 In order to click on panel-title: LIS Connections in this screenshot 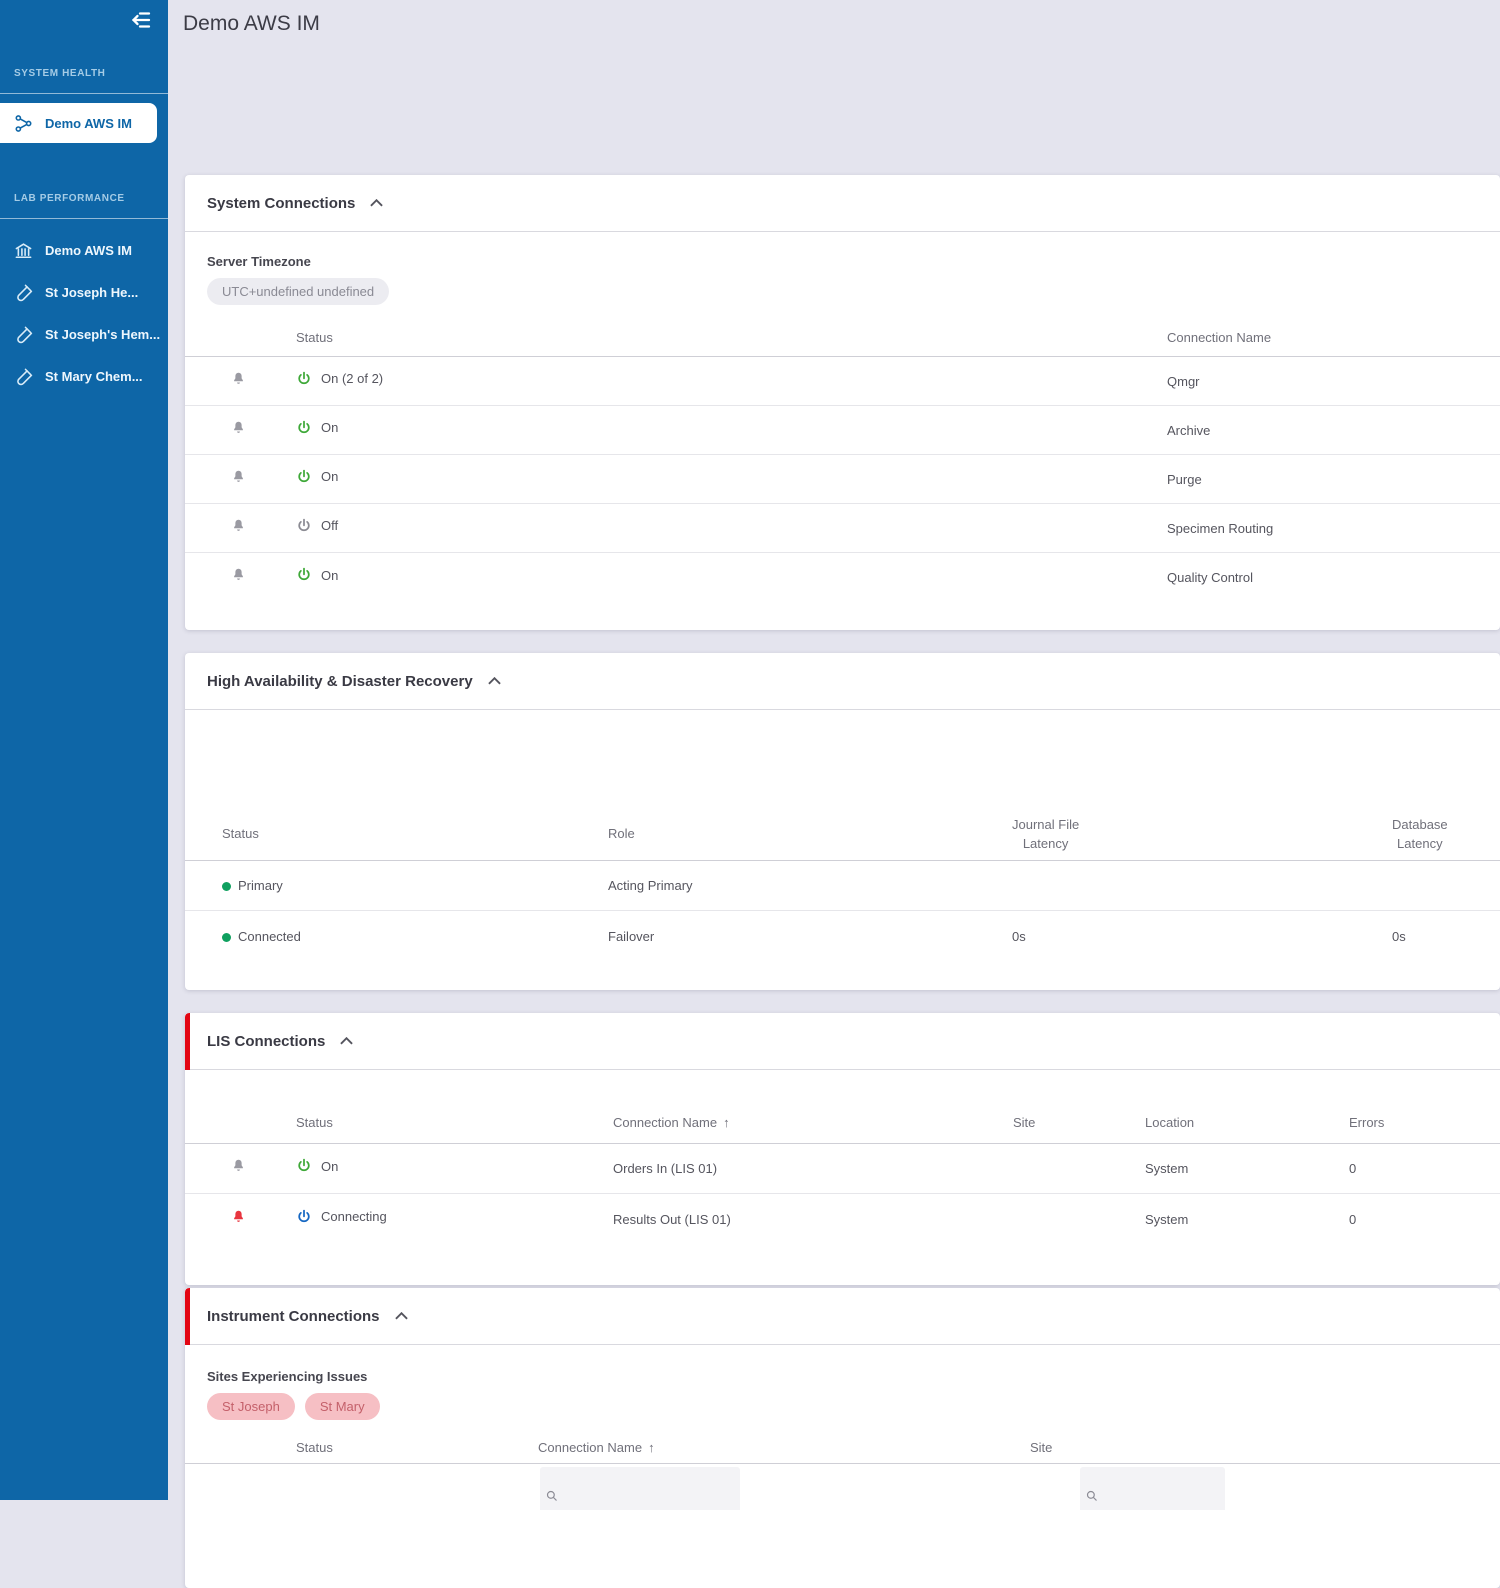, I will do `click(266, 1041)`.